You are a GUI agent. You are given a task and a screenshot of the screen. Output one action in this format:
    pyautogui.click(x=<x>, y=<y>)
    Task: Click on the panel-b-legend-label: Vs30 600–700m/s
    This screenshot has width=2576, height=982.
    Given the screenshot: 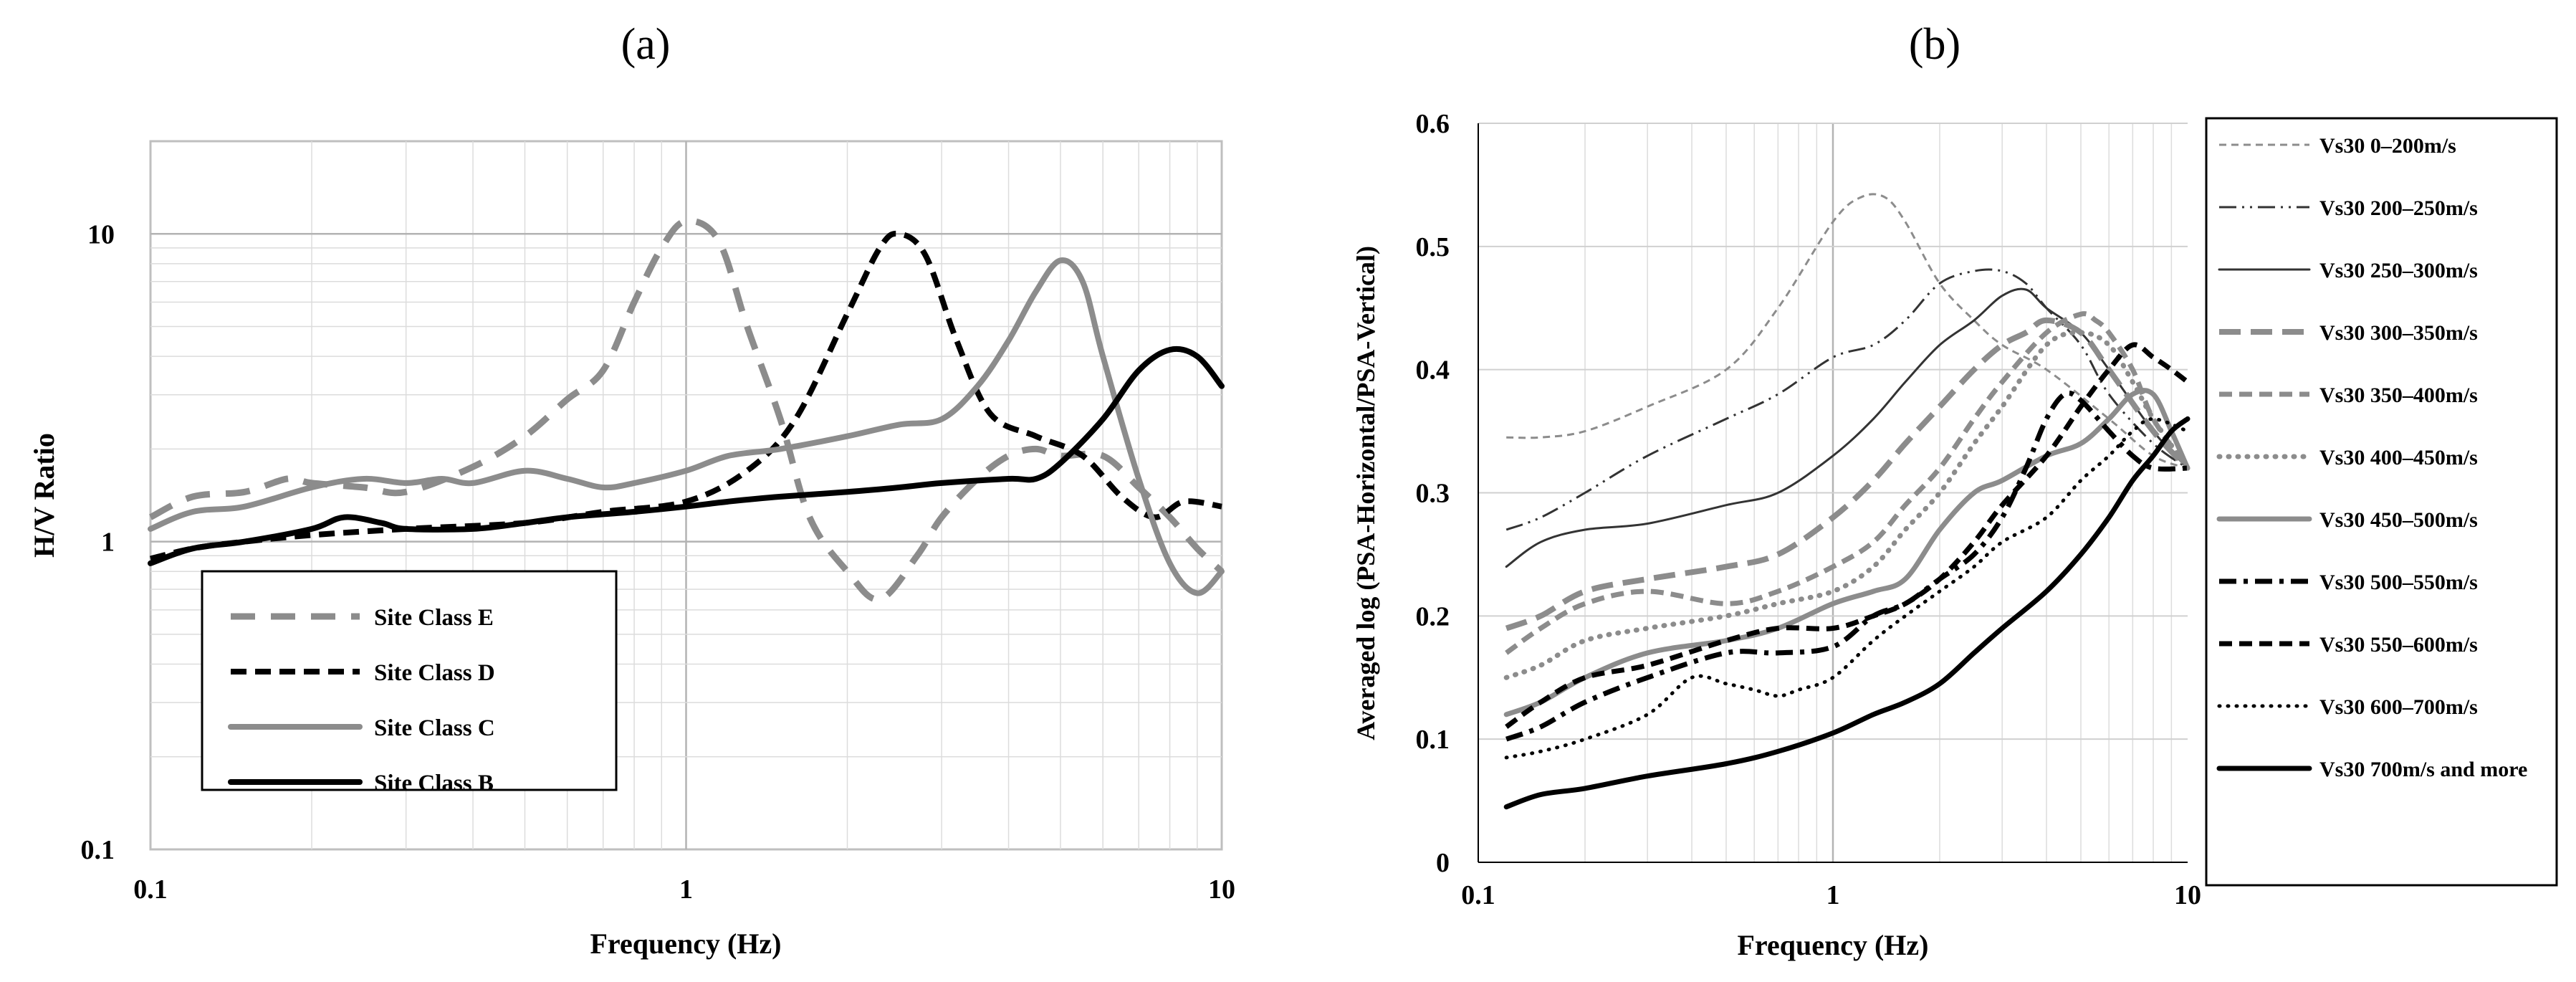 What is the action you would take?
    pyautogui.click(x=2398, y=707)
    